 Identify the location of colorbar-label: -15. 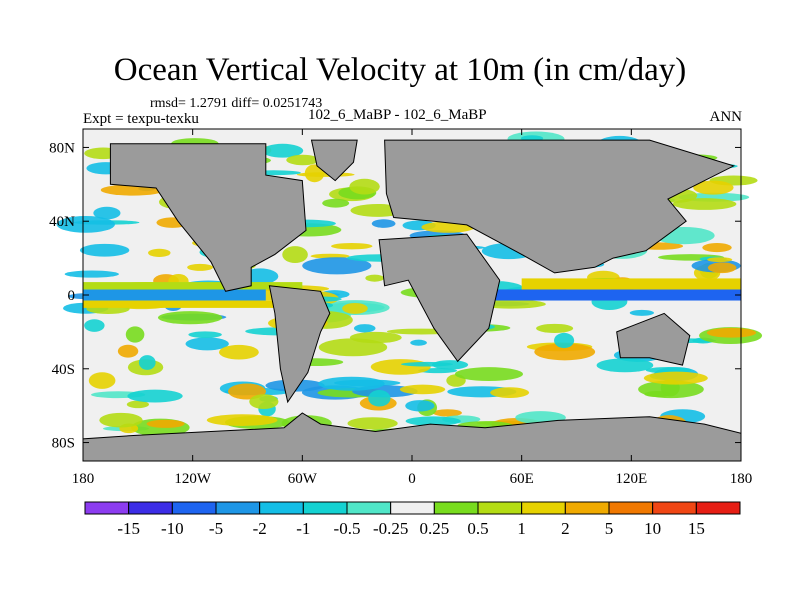
(128, 528).